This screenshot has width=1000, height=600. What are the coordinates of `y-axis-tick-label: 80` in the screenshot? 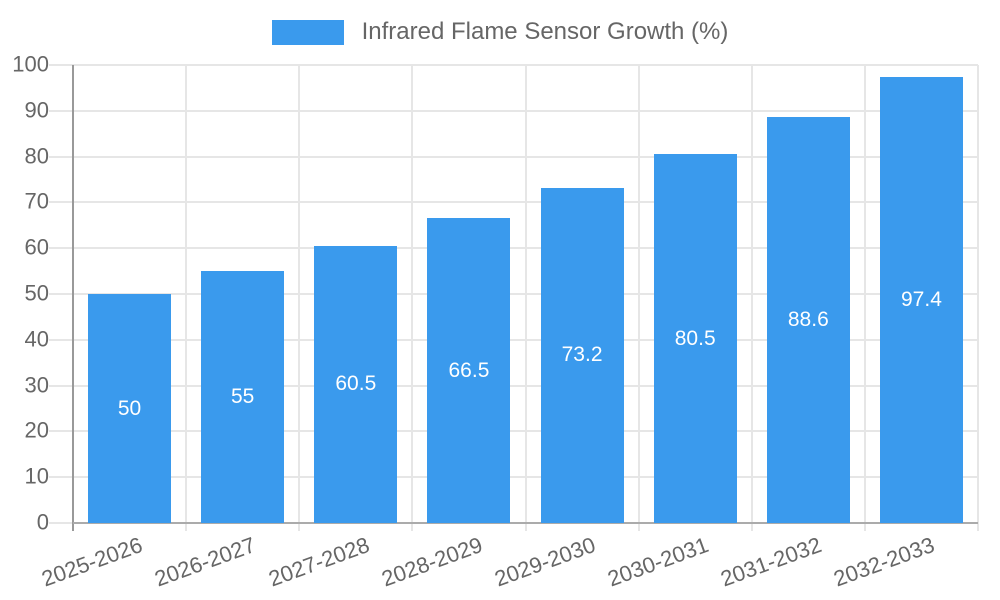 It's located at (36, 156).